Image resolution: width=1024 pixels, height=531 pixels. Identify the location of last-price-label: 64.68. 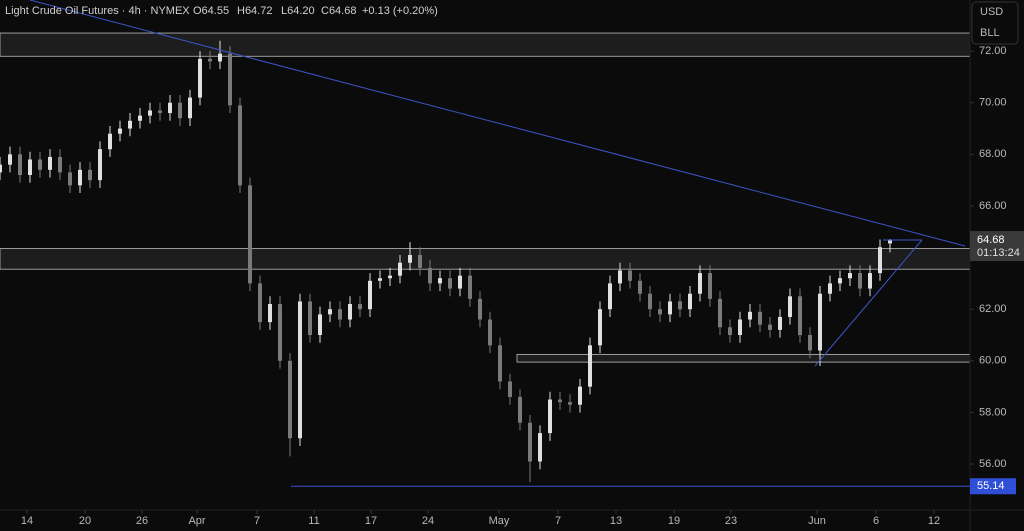
(991, 240).